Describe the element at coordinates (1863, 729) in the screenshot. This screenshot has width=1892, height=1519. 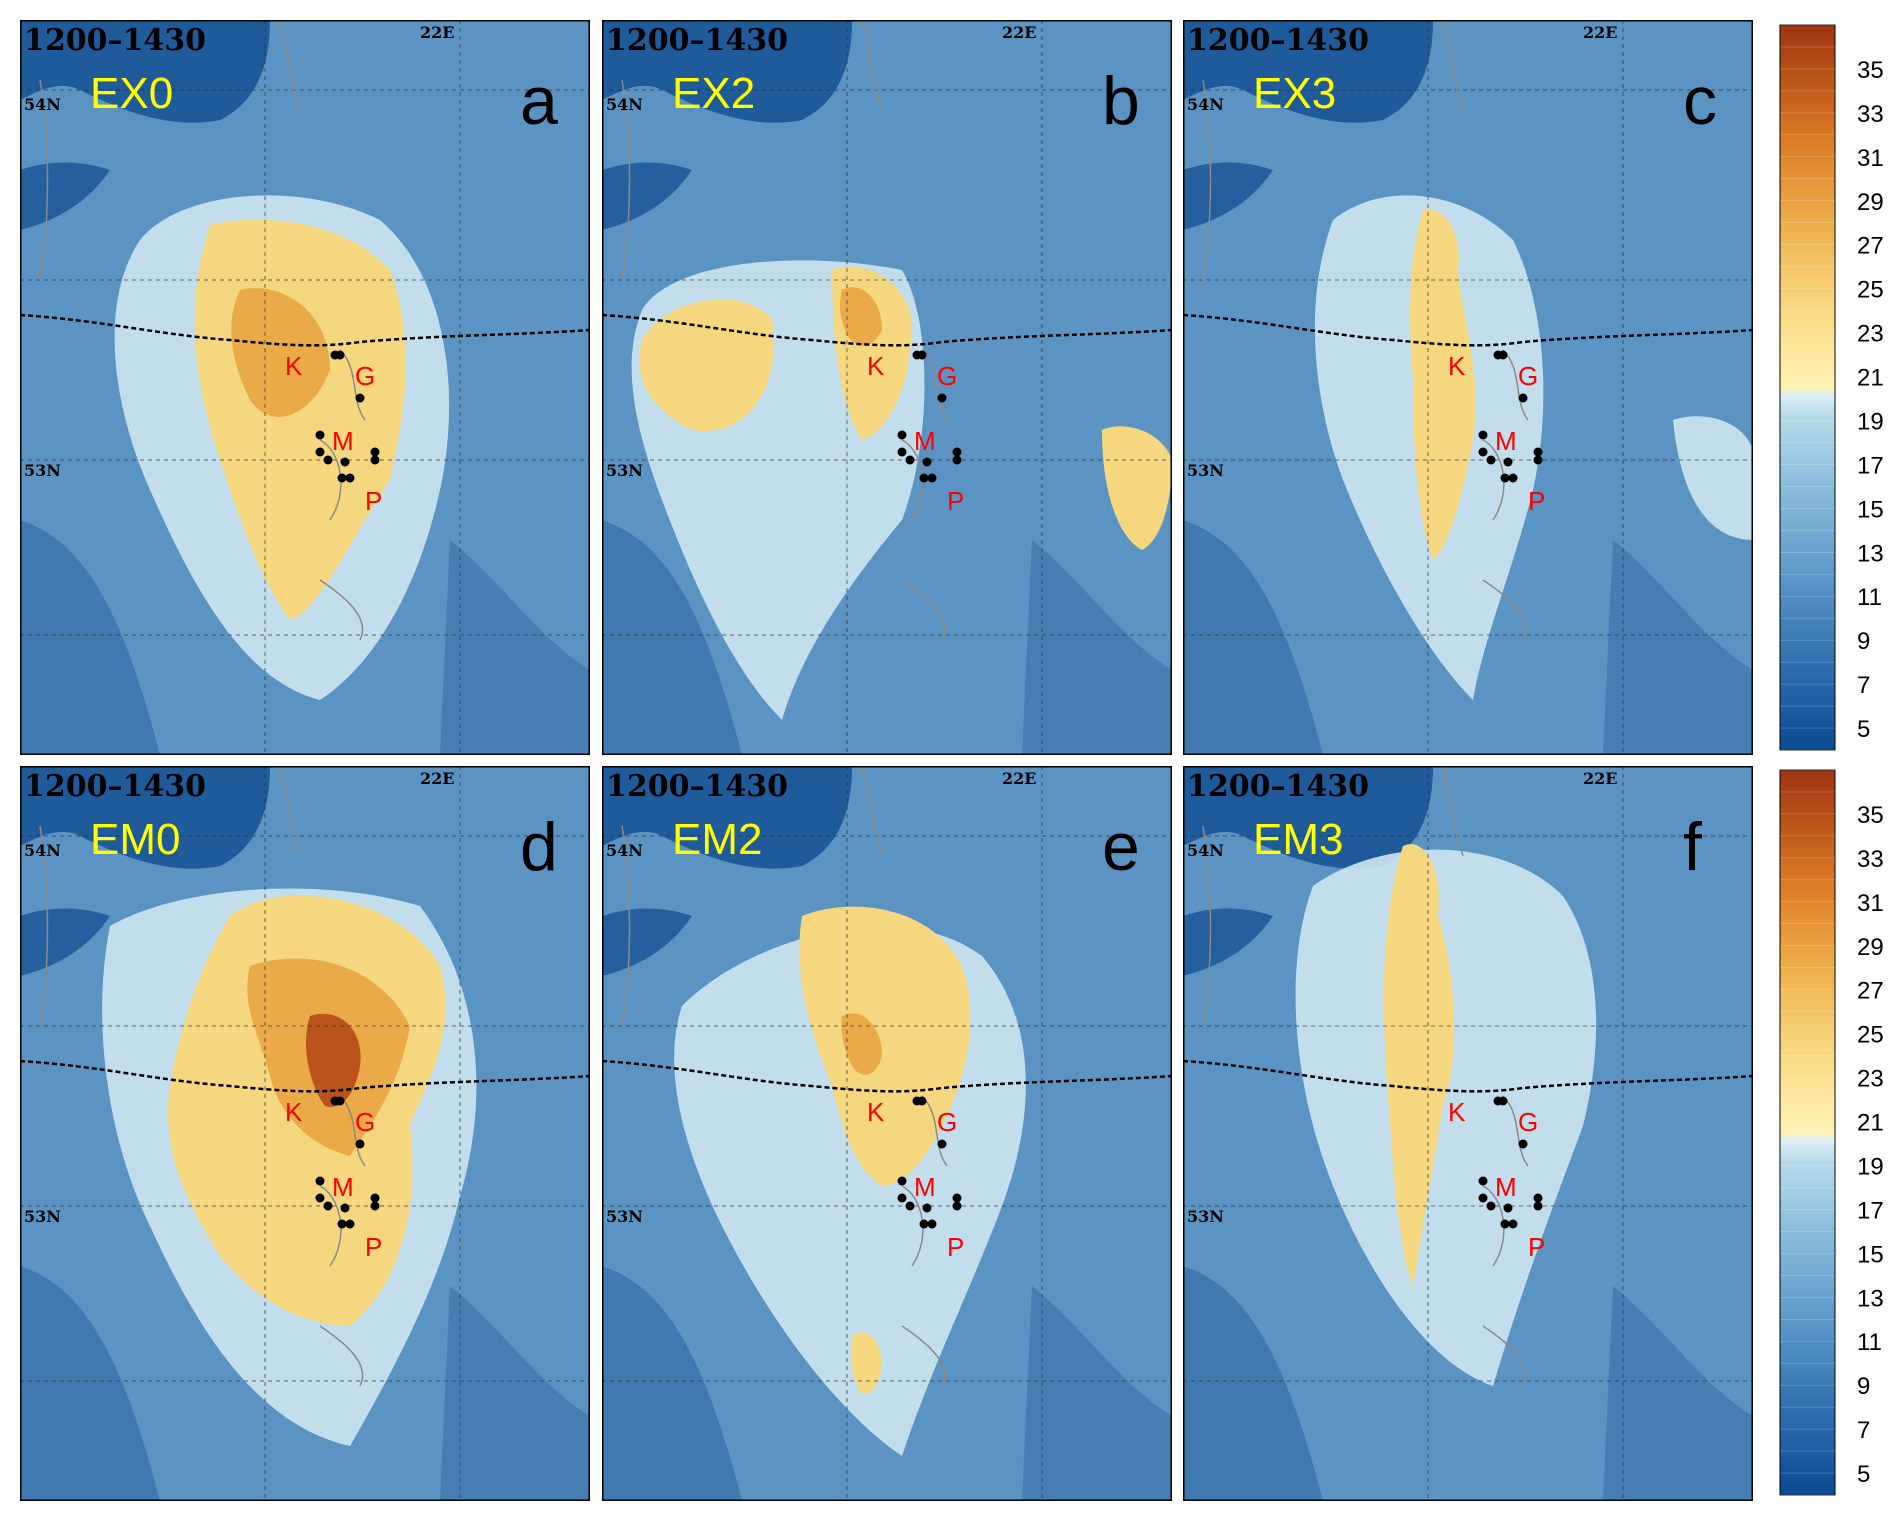
I see `colorbar-tick-label: 5` at that location.